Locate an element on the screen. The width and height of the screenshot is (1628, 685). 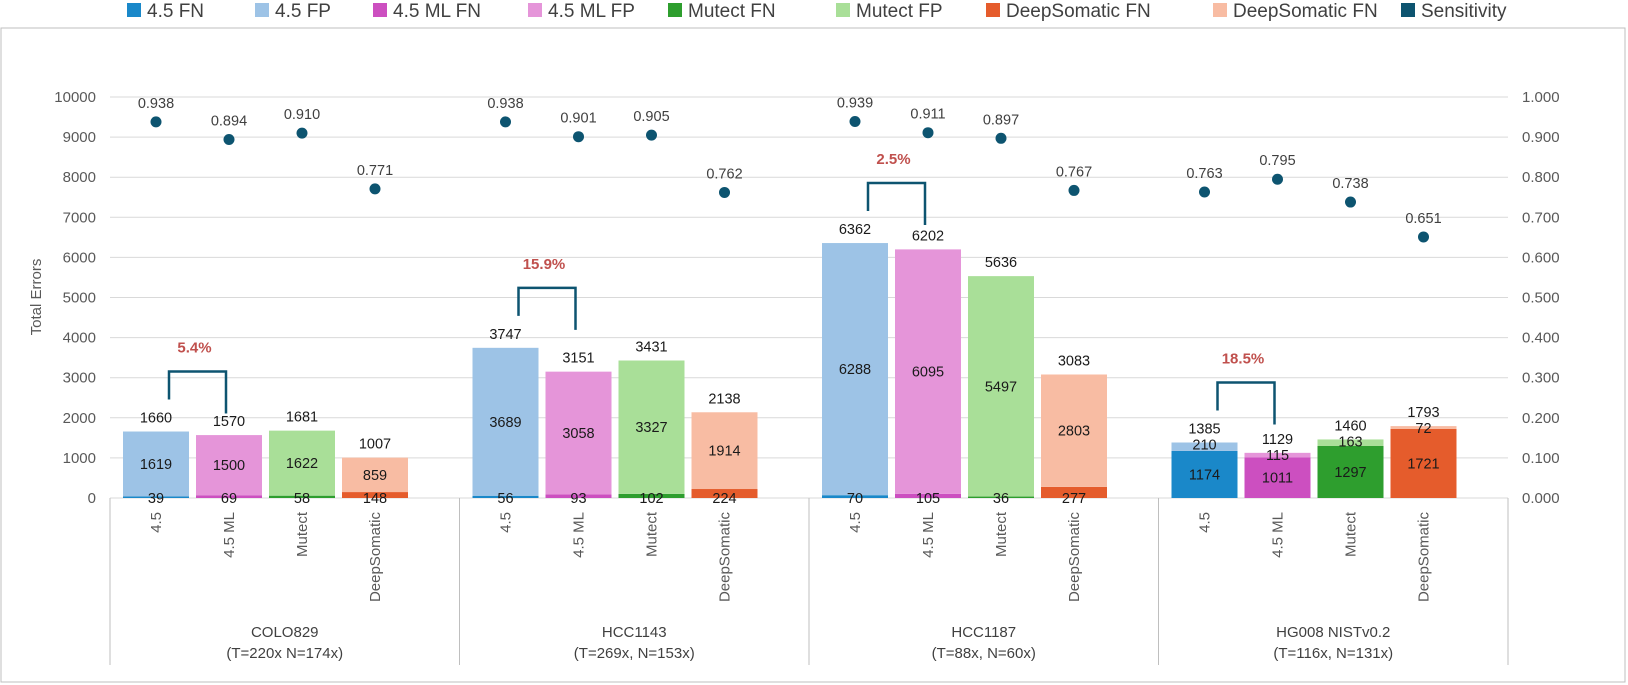
y-tick-label: 10000 is located at coordinates (75, 97).